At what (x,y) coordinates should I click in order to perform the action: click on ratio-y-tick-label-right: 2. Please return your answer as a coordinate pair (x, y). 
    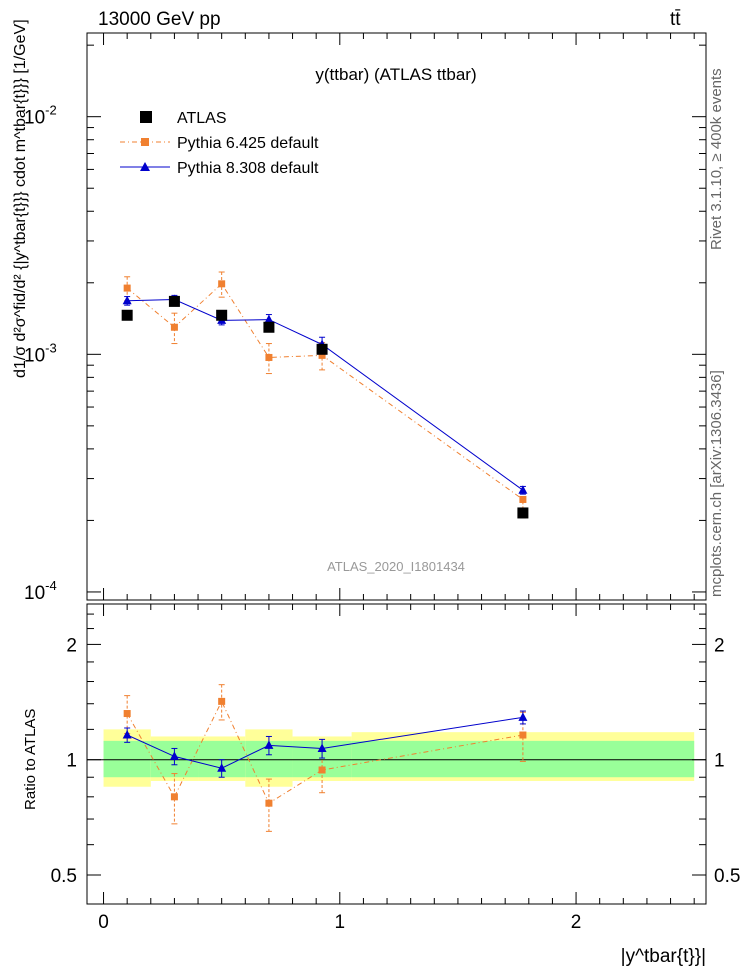
    Looking at the image, I should click on (719, 645).